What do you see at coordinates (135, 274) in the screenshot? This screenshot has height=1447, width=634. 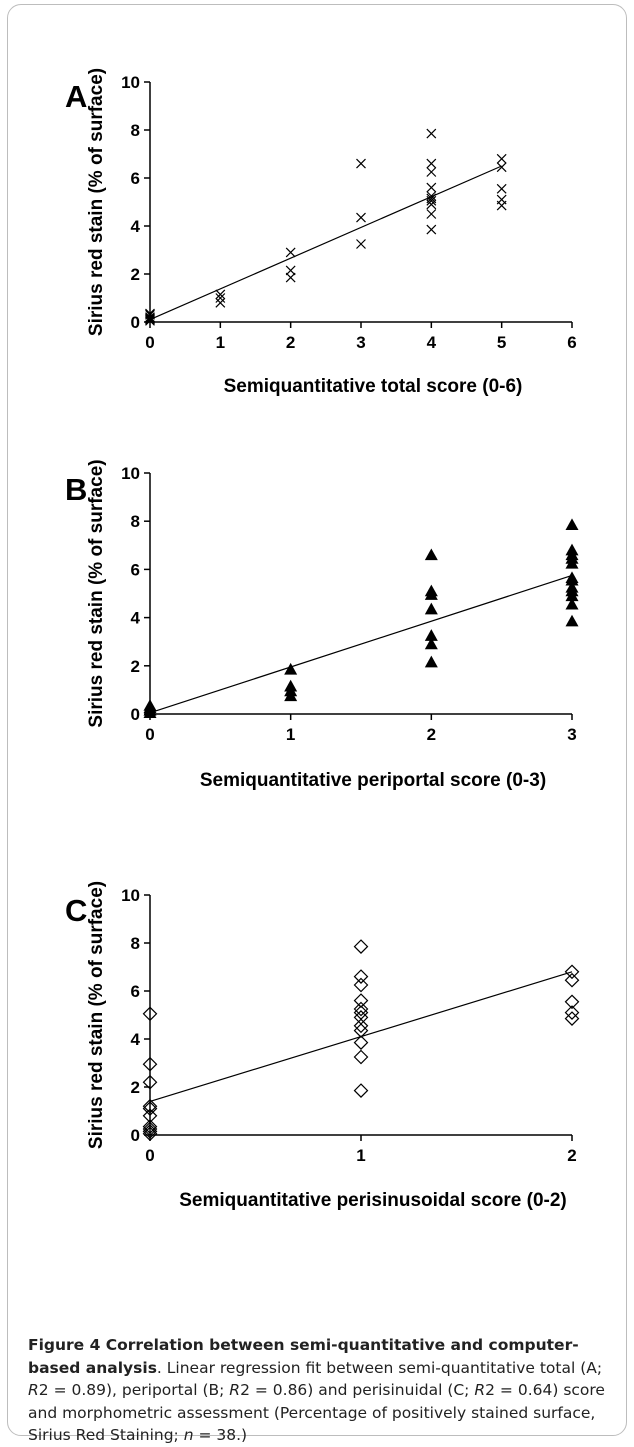 I see `panel-a-y-tick-label: 2` at bounding box center [135, 274].